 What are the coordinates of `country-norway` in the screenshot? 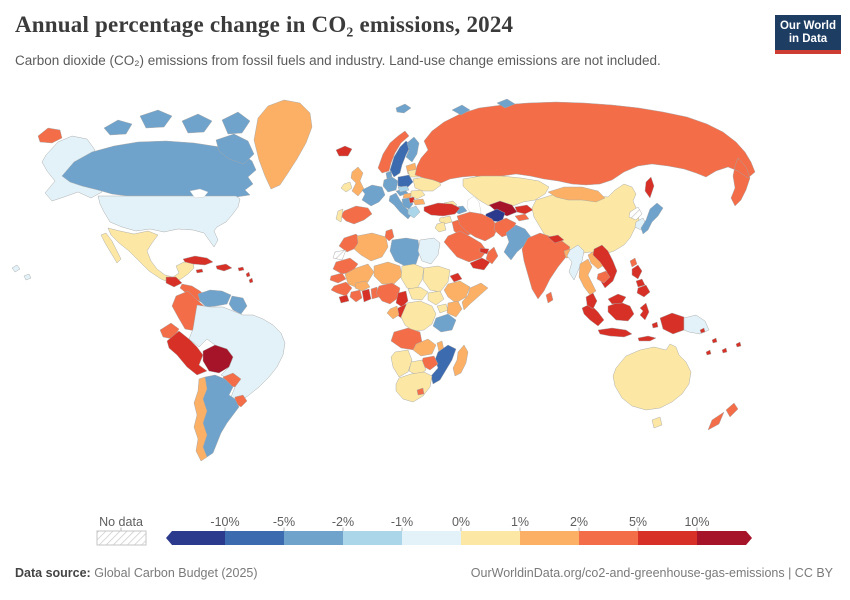 It's located at (393, 152).